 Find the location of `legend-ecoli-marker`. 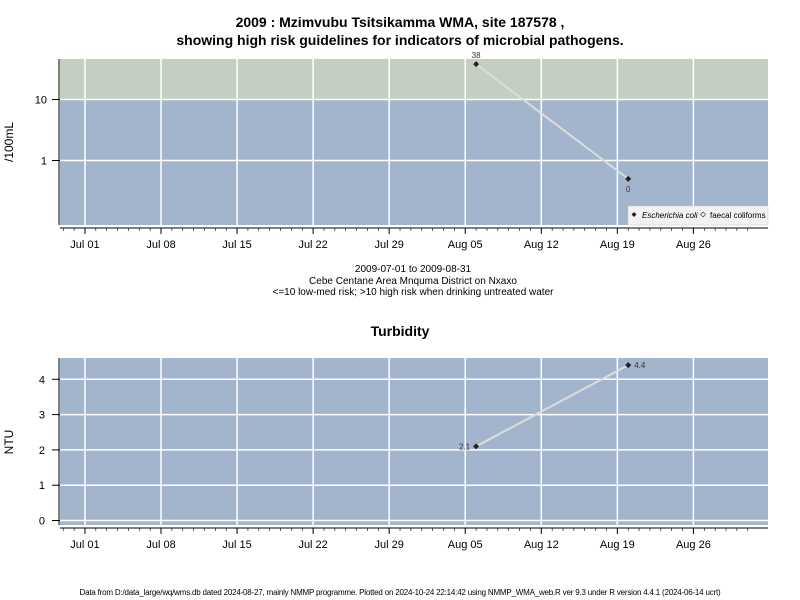

legend-ecoli-marker is located at coordinates (634, 214).